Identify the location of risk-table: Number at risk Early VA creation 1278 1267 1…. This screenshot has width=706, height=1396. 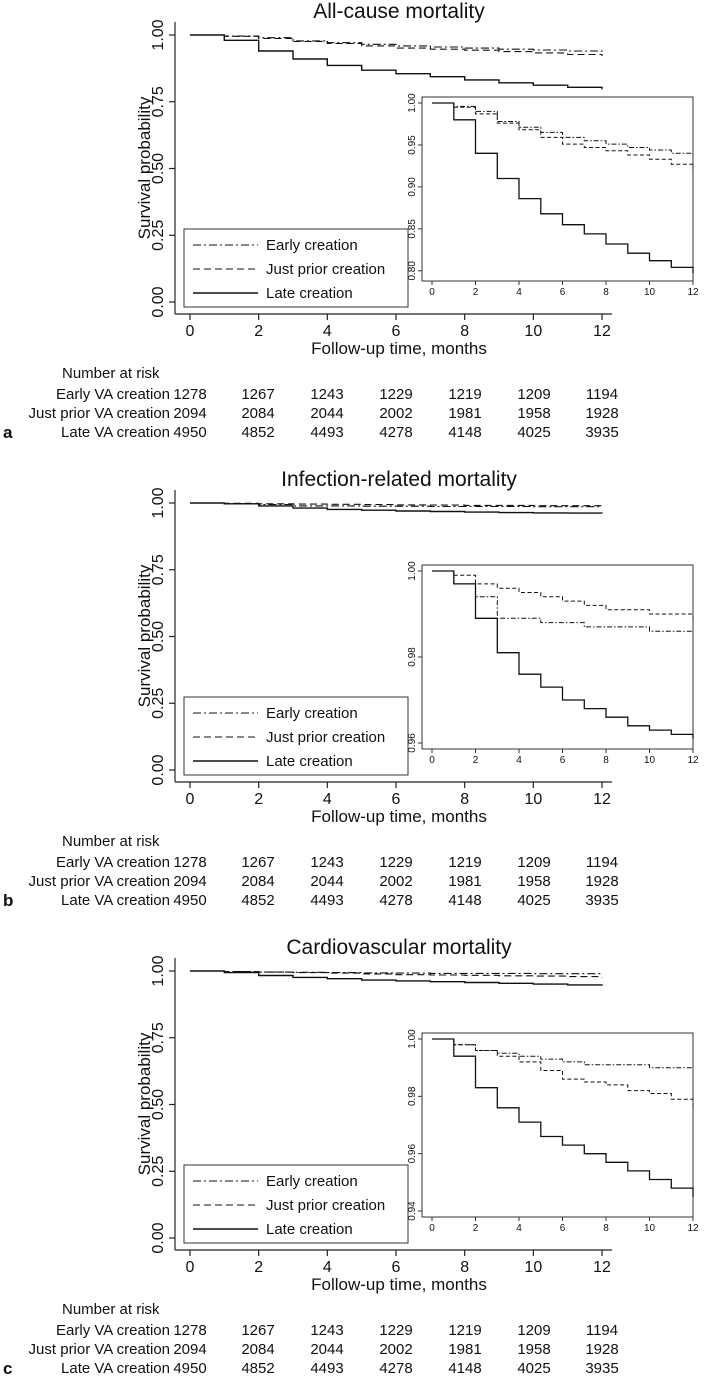
(324, 403).